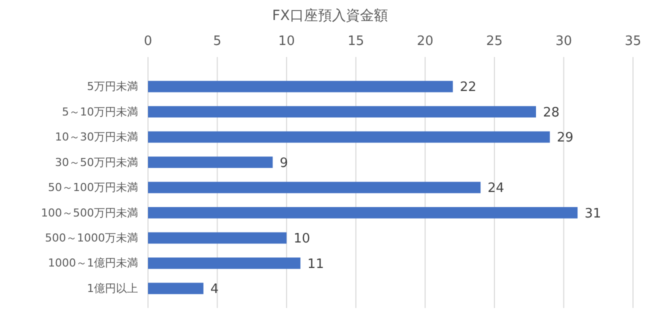 The image size is (660, 320). I want to click on y-tick-label: 1億円以上, so click(112, 288).